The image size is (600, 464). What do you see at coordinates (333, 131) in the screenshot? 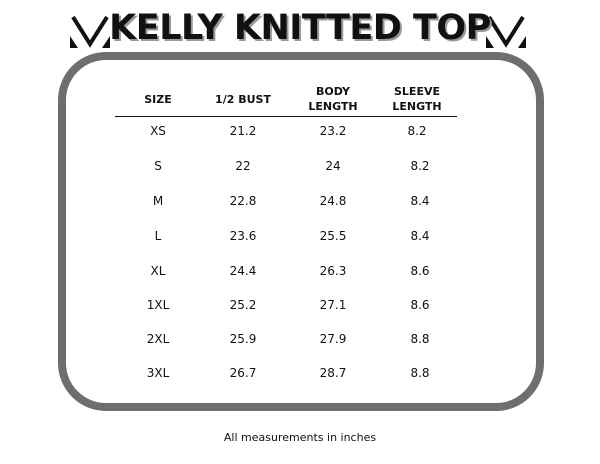
I see `table-cell: 23.2` at bounding box center [333, 131].